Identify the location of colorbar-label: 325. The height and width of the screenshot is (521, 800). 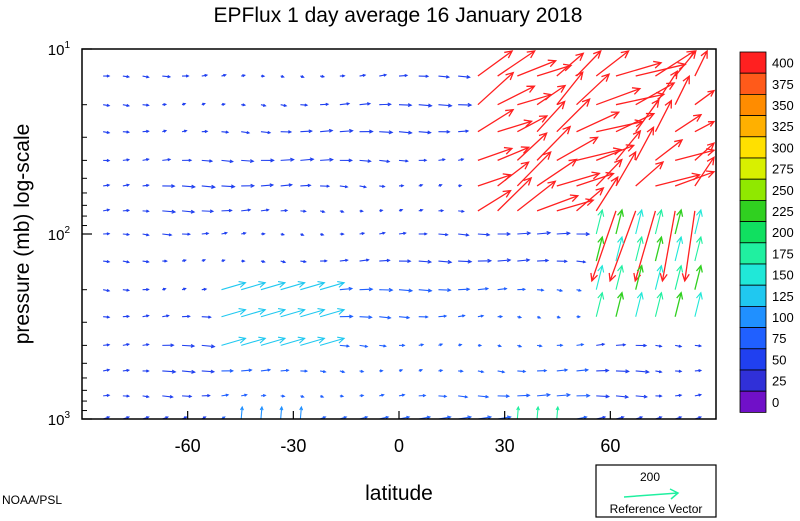
(783, 126).